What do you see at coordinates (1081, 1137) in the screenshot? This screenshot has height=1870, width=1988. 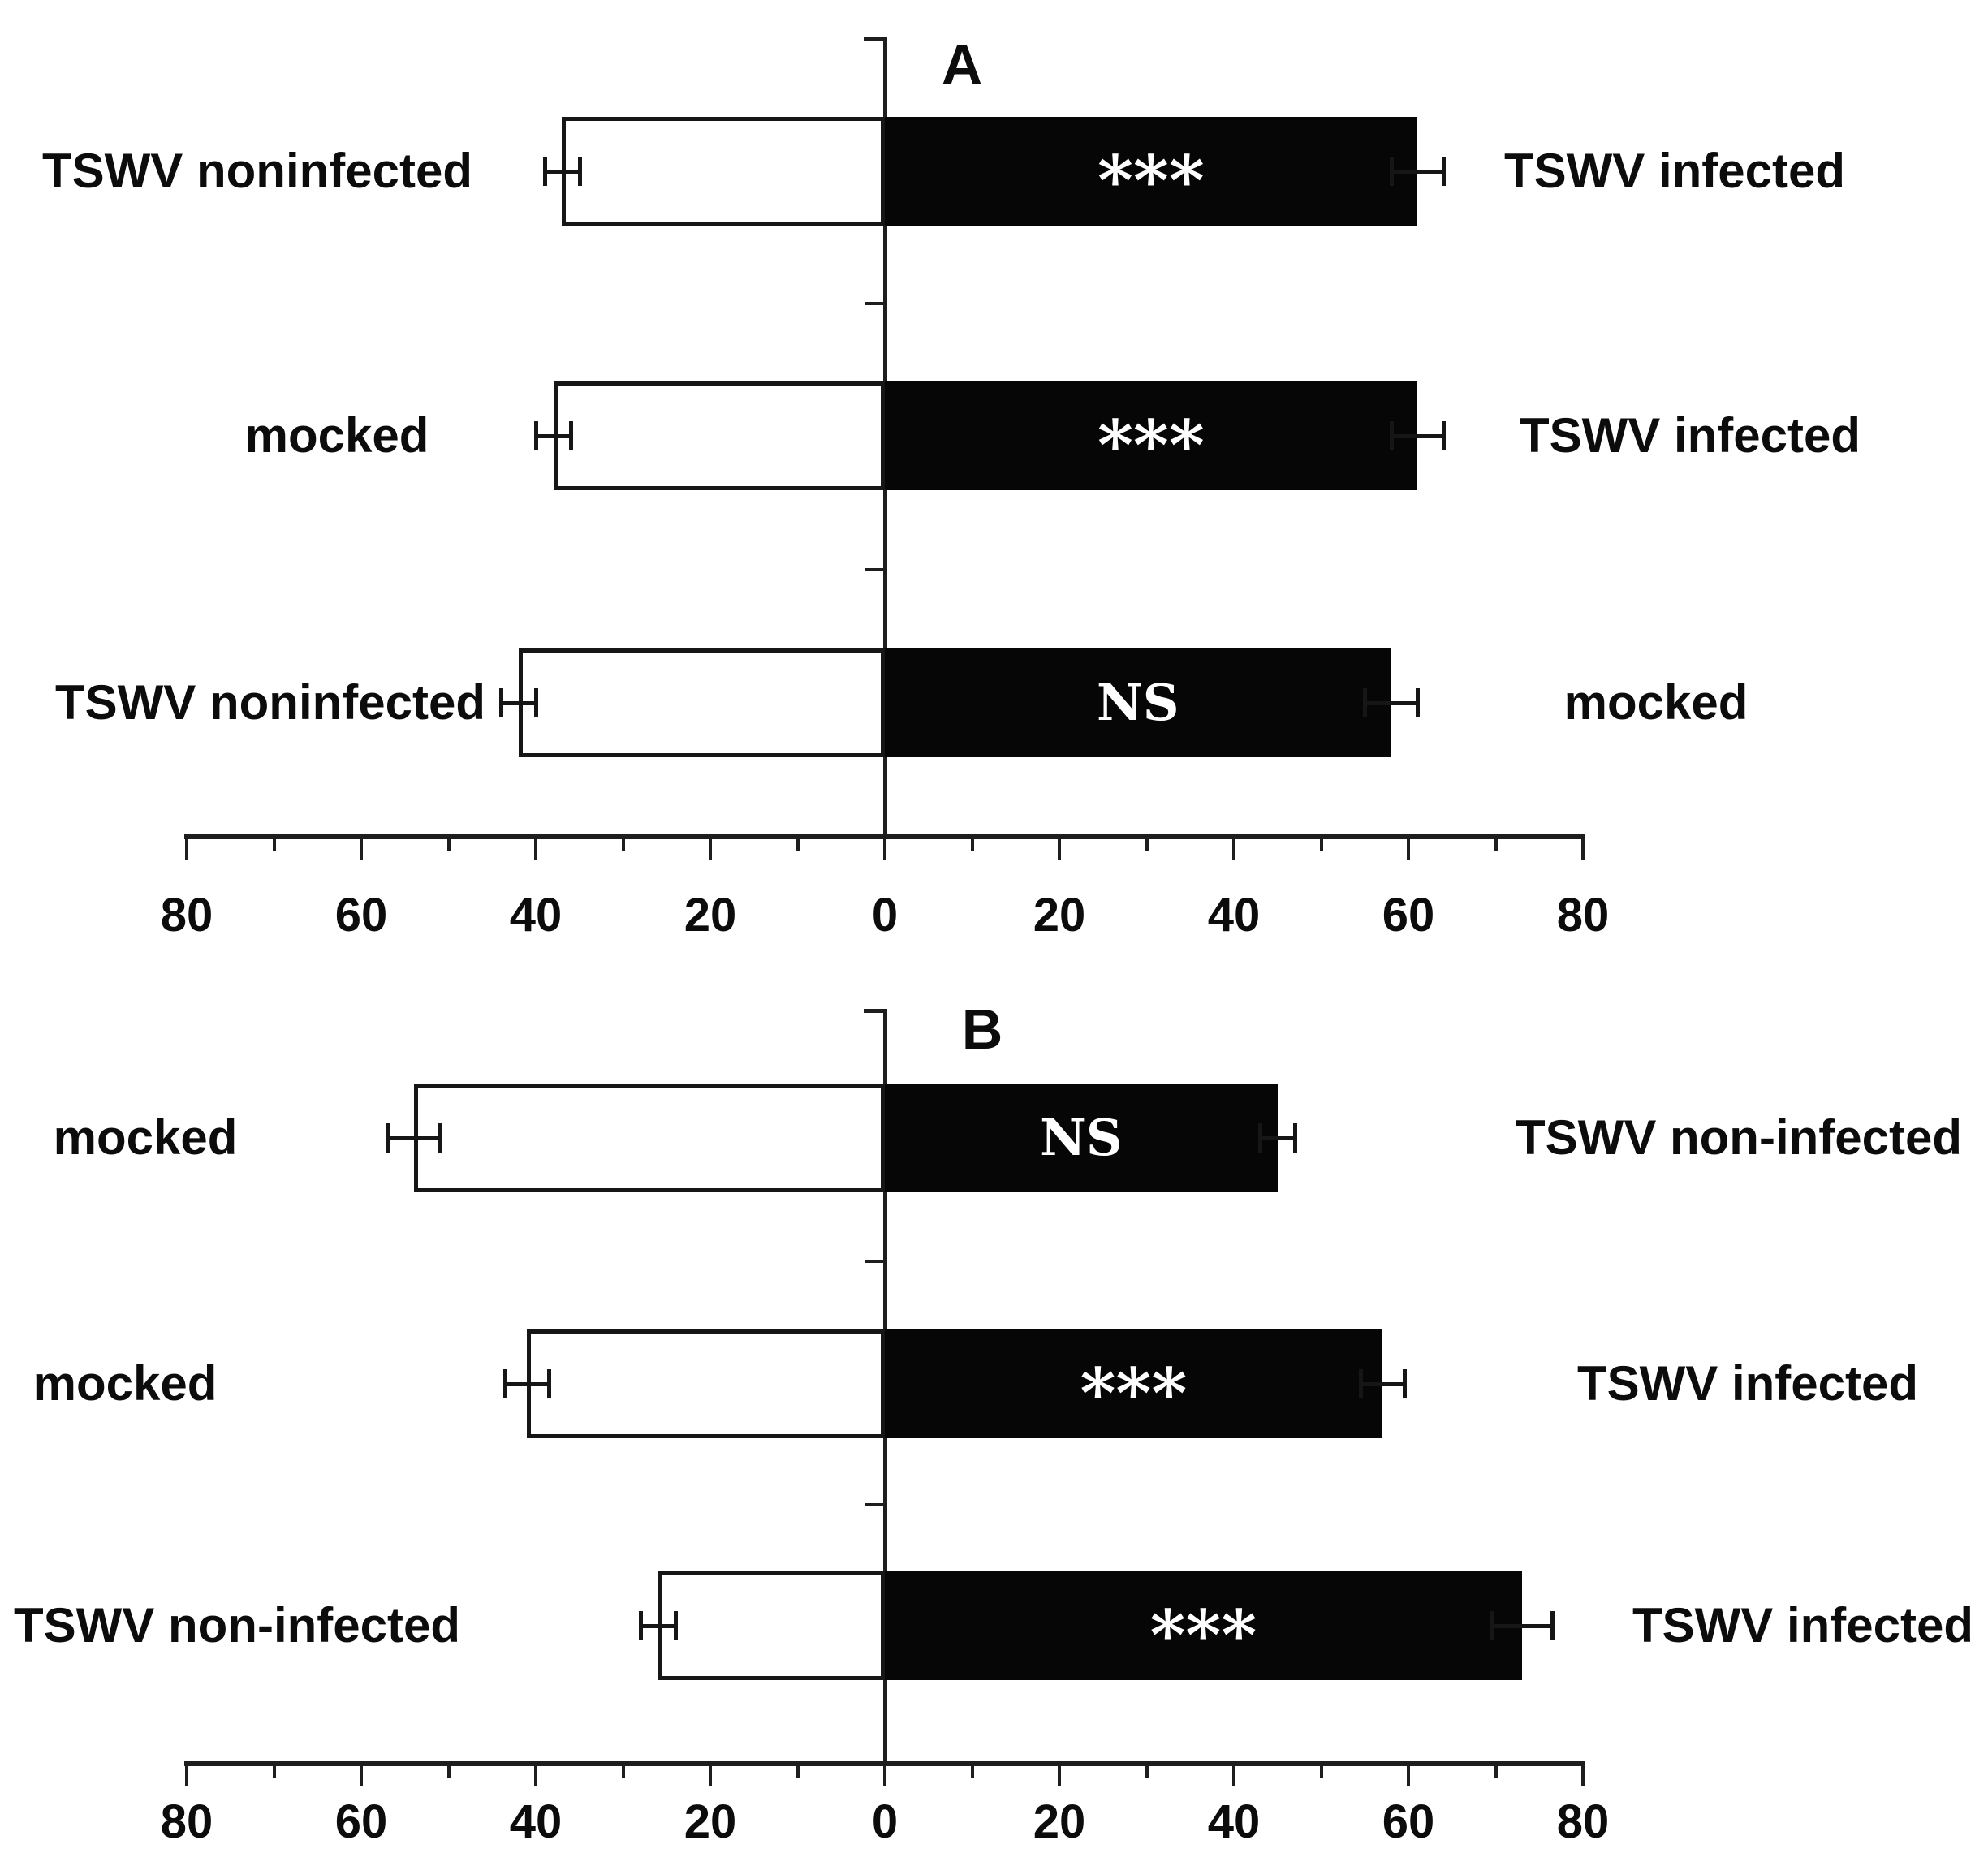 I see `significance-label: NS` at bounding box center [1081, 1137].